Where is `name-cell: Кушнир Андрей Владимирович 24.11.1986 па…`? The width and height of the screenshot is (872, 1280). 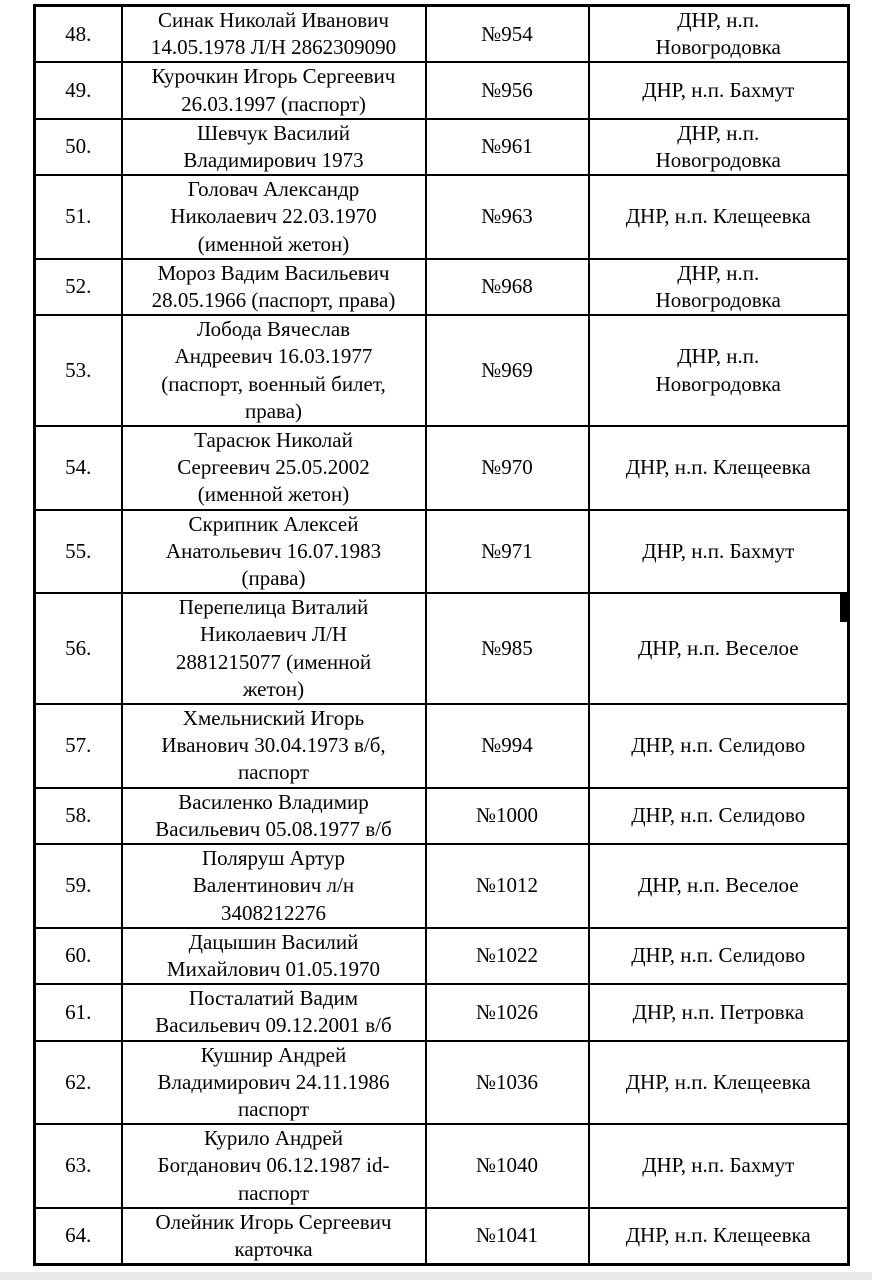
name-cell: Кушнир Андрей Владимирович 24.11.1986 па… is located at coordinates (273, 1082).